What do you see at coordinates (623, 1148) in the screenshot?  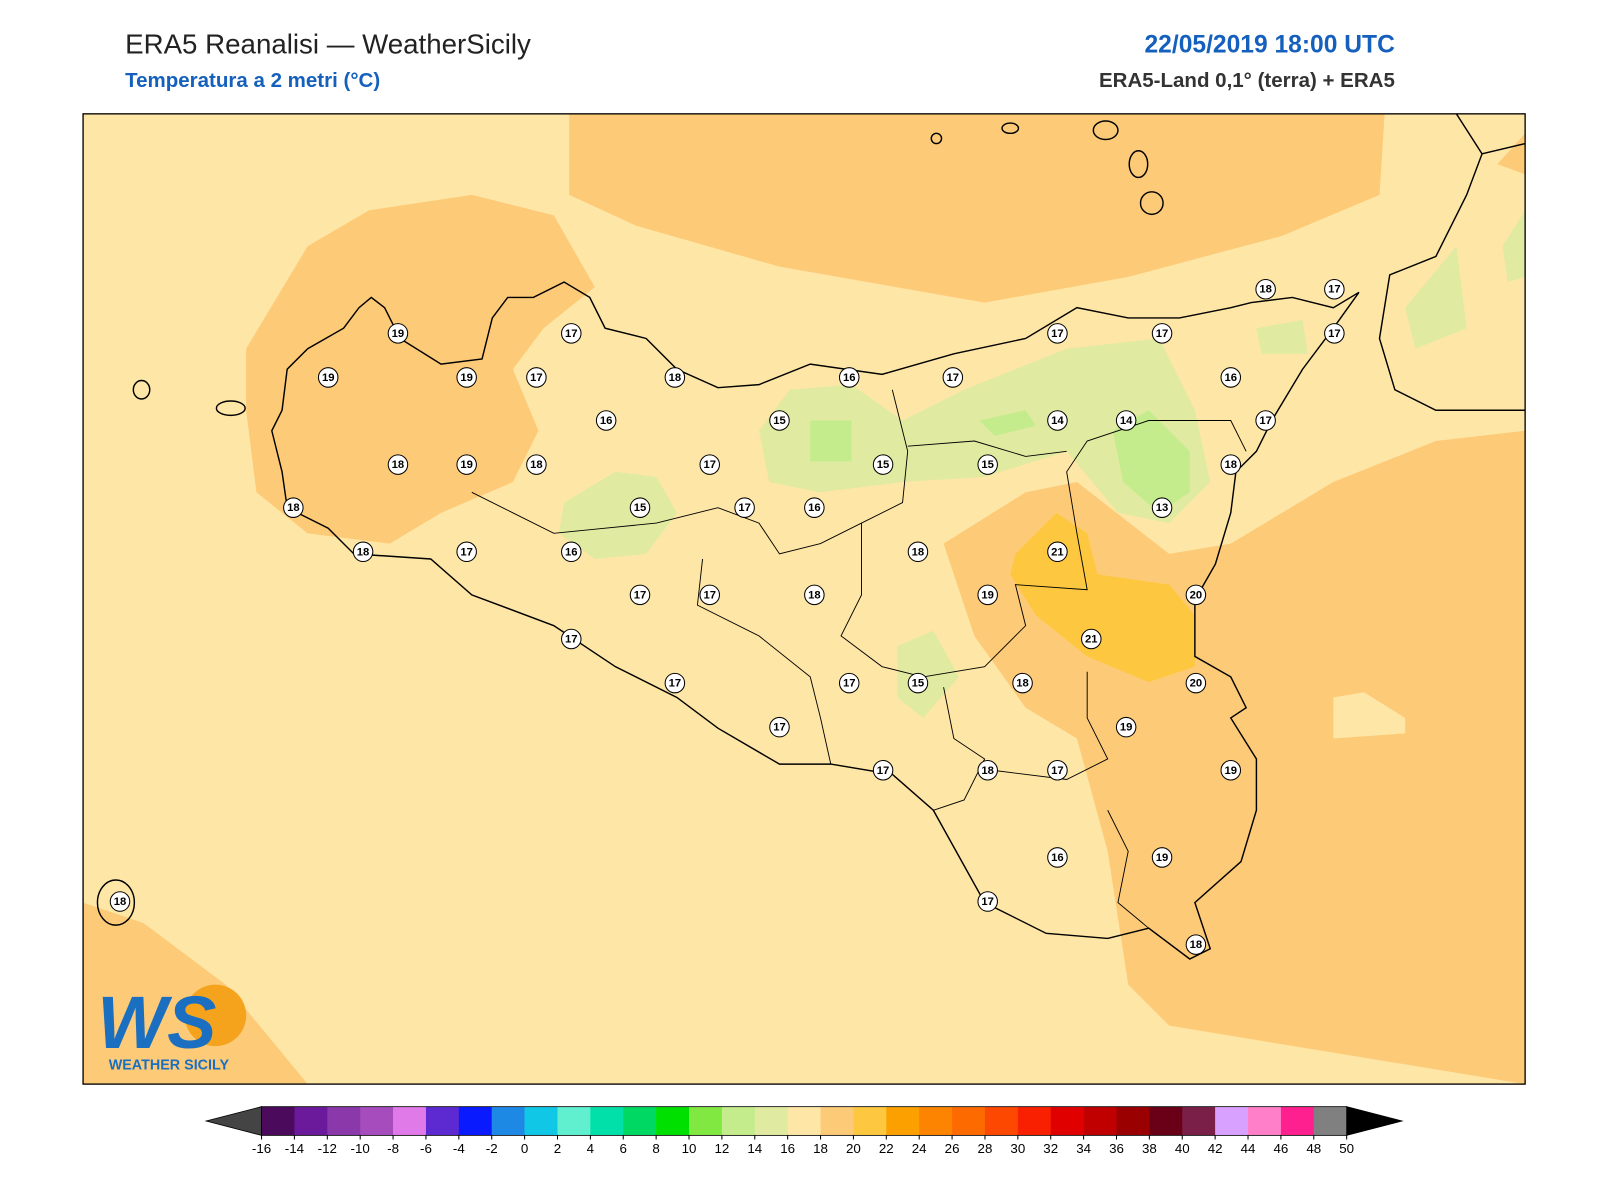 I see `colorbar-tick-label: 6` at bounding box center [623, 1148].